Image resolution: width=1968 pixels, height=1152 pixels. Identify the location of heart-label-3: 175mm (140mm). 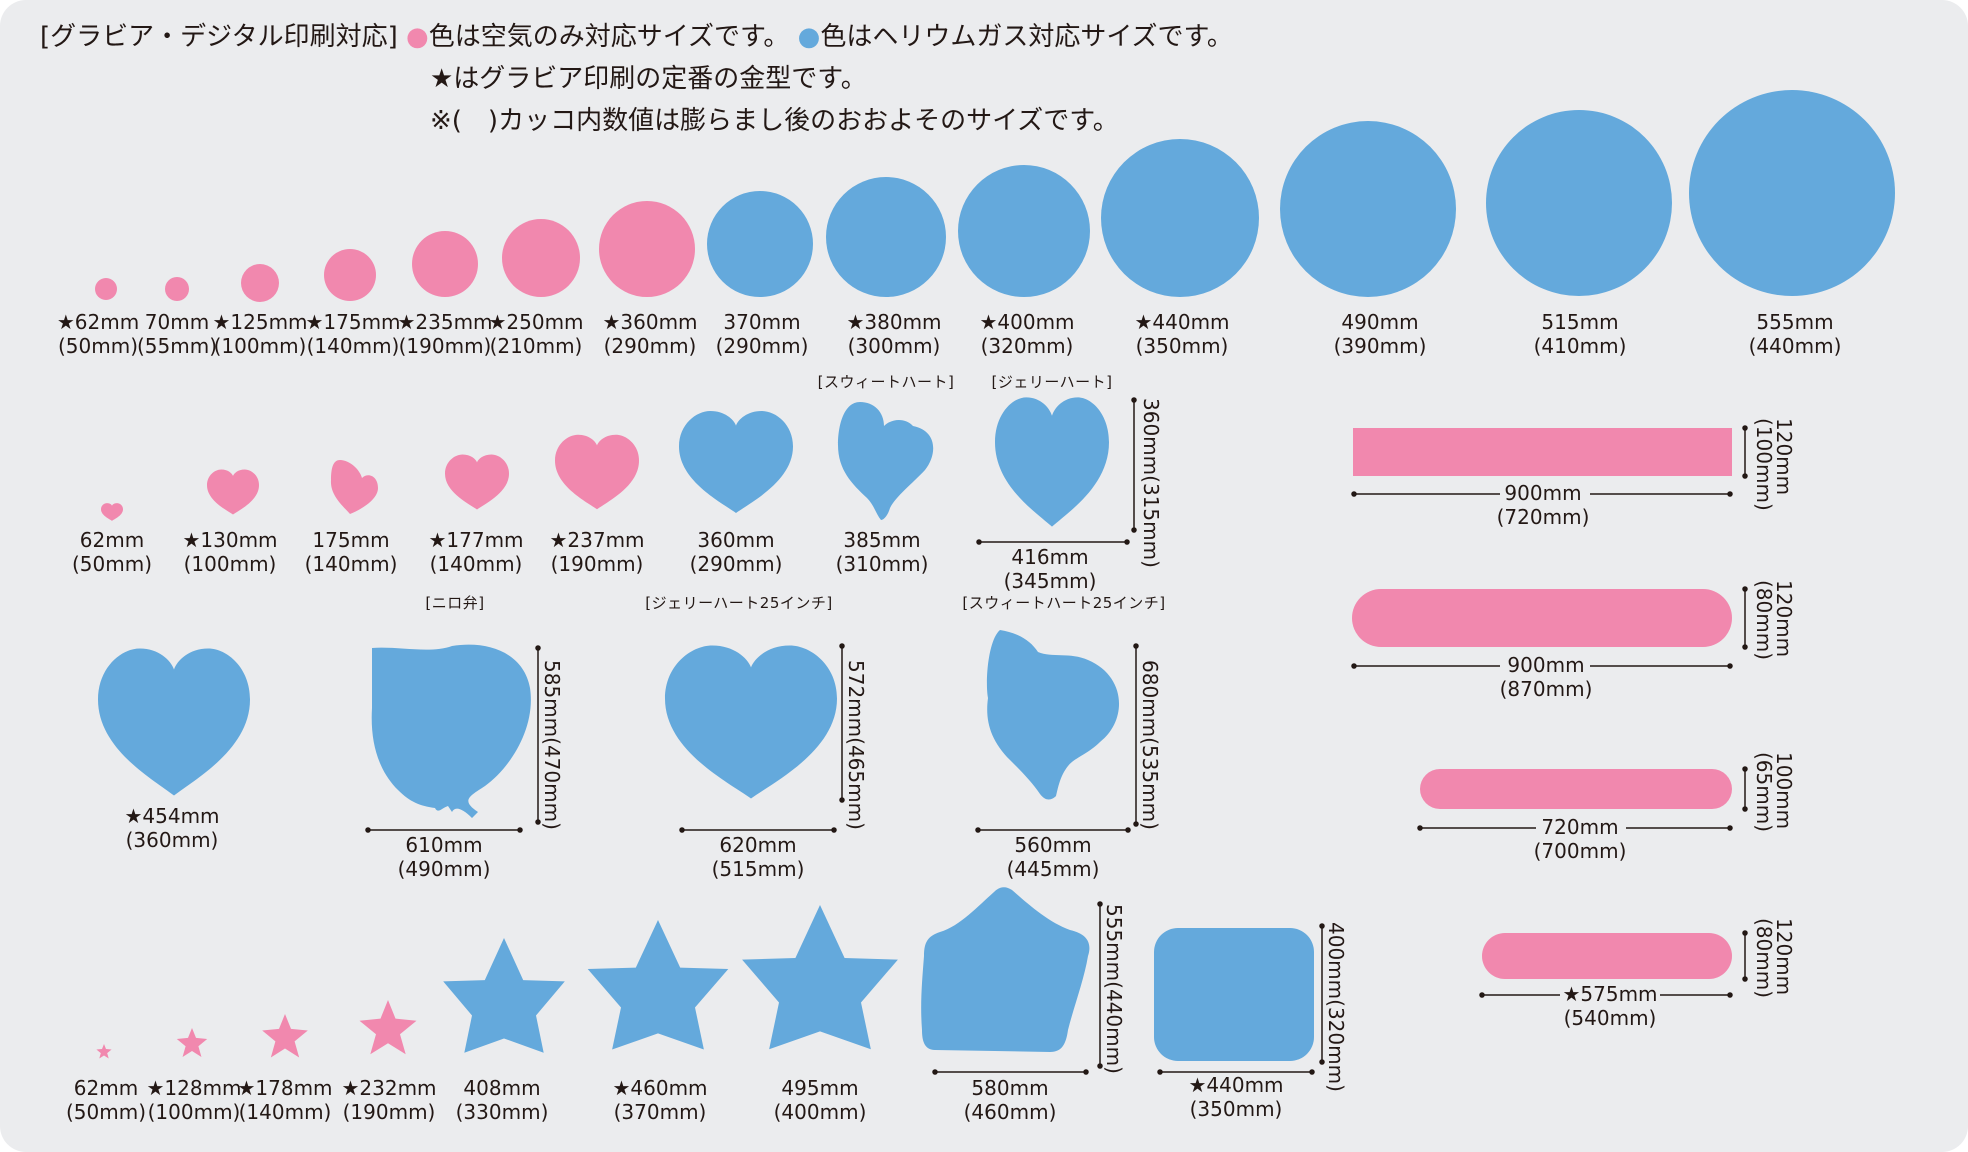
(351, 552).